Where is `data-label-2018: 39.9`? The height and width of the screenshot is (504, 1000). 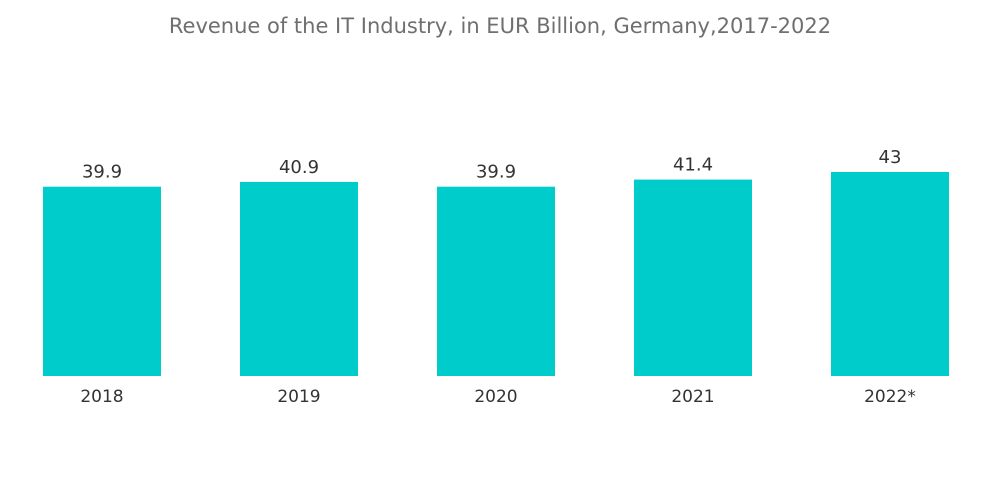
data-label-2018: 39.9 is located at coordinates (102, 172).